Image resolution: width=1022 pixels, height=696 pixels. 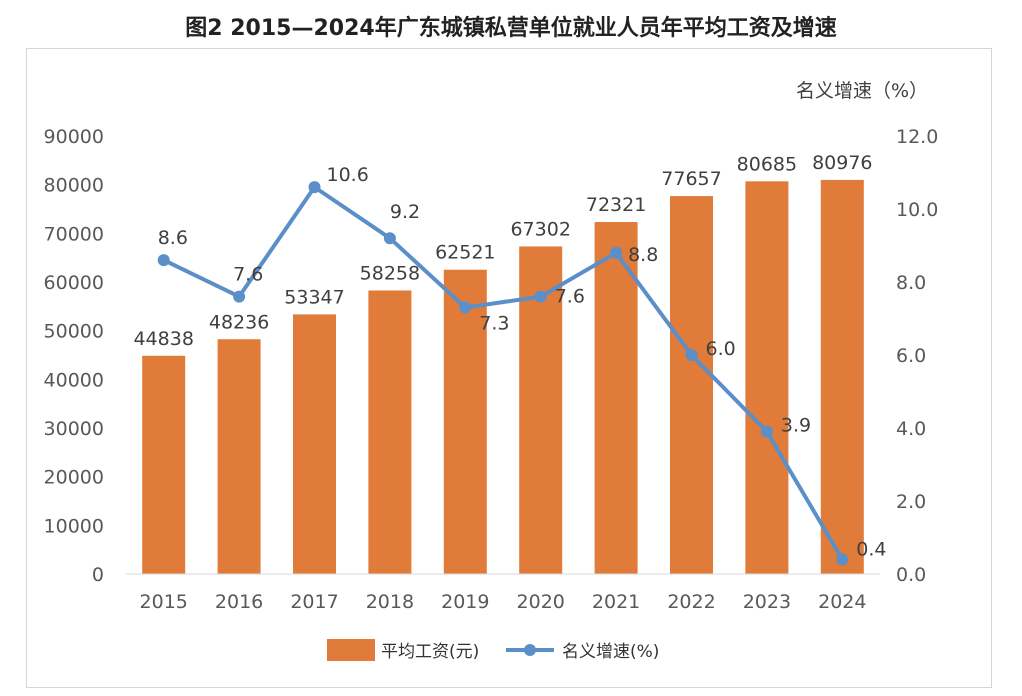 I want to click on legend: 平均工资(元) 名义增速(%), so click(x=493, y=650).